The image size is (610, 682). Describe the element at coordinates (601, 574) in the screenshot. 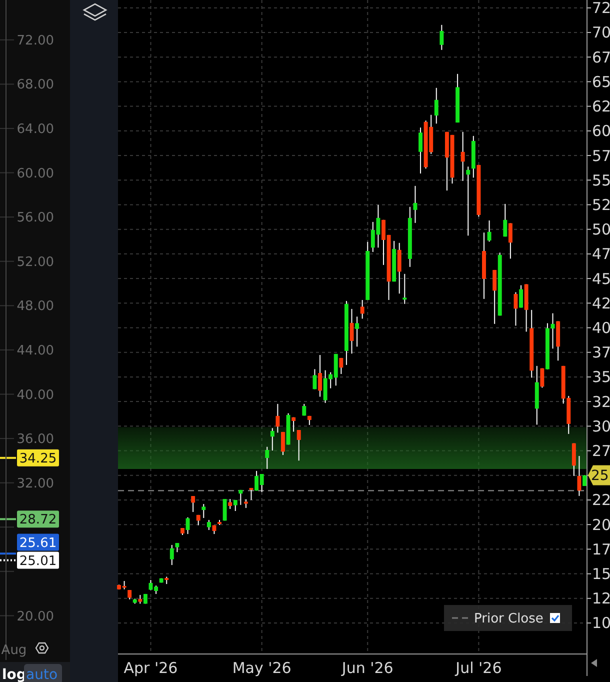

I see `y-tick-label: 15` at that location.